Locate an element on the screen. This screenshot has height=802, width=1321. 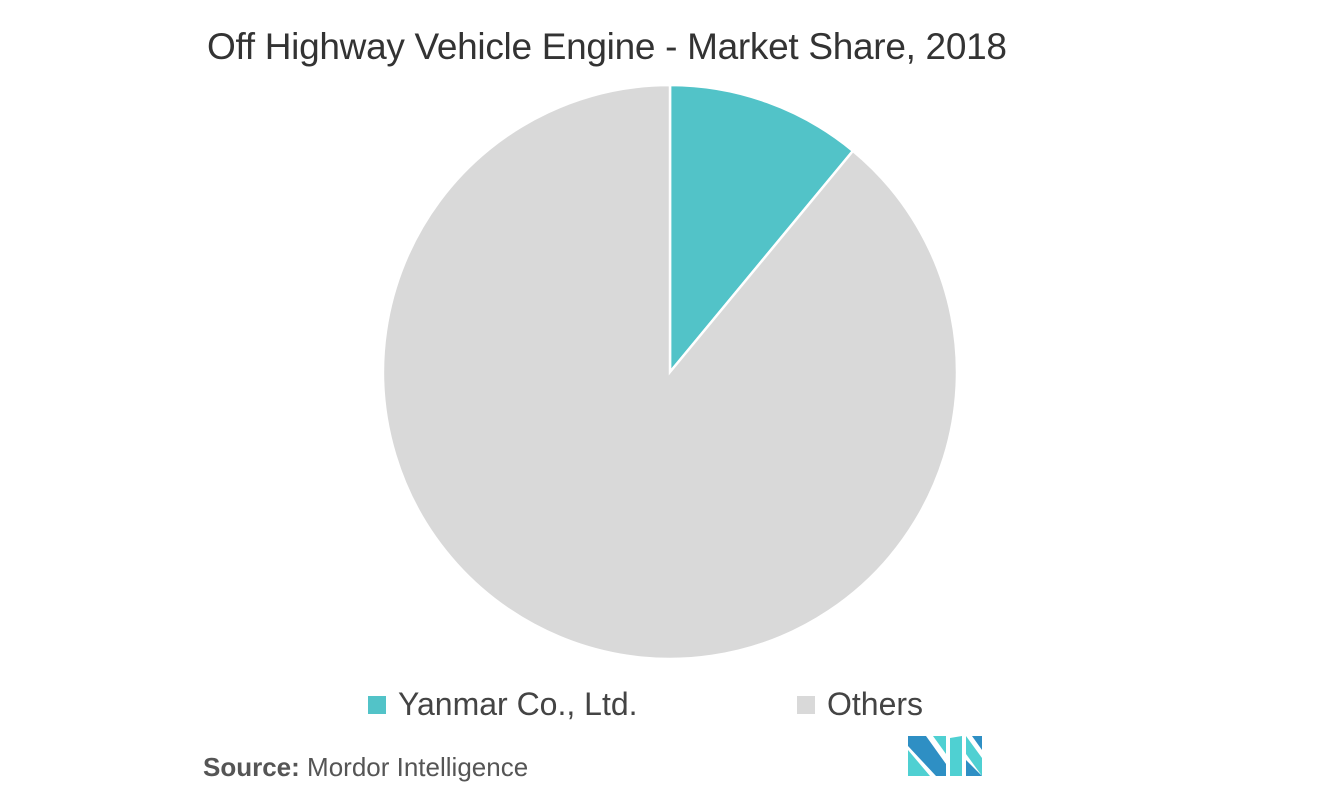
source-text: Mordor Intelligence is located at coordinates (418, 767).